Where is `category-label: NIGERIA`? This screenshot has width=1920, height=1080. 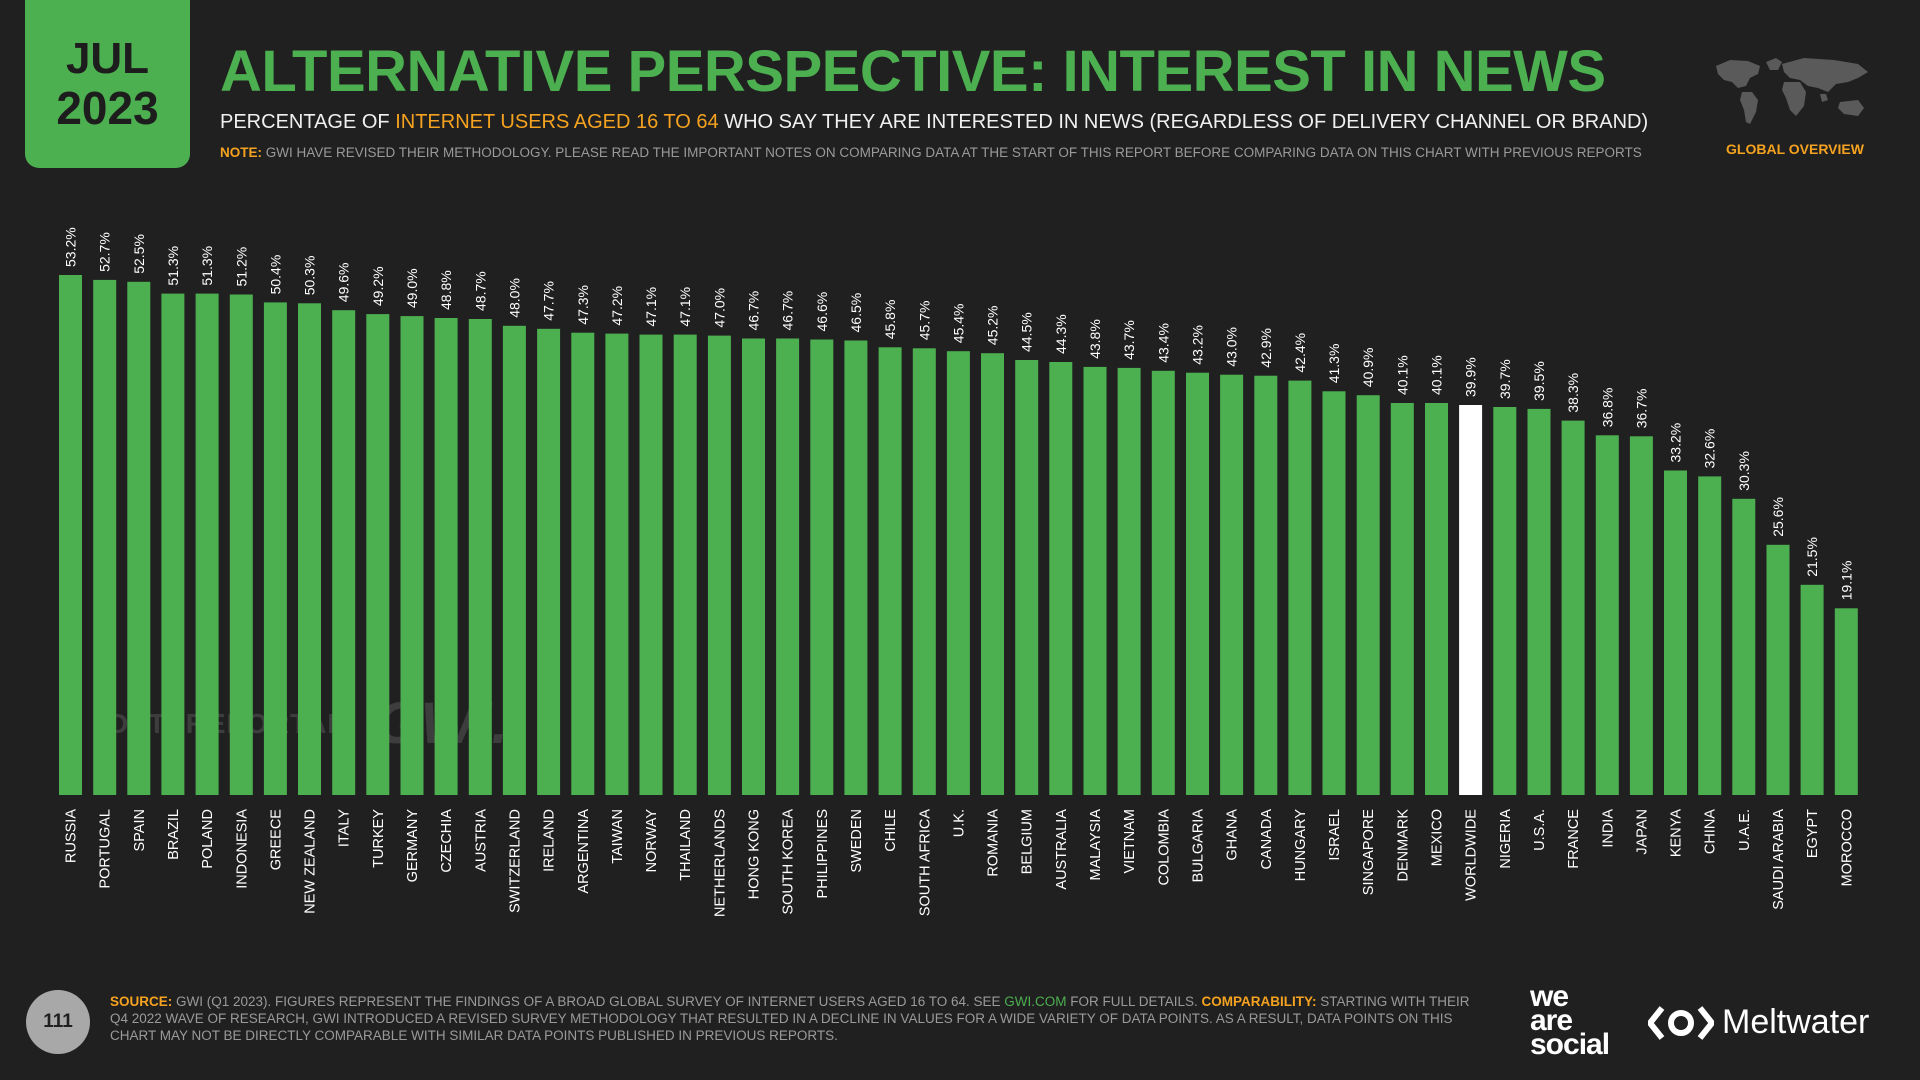
category-label: NIGERIA is located at coordinates (1506, 839).